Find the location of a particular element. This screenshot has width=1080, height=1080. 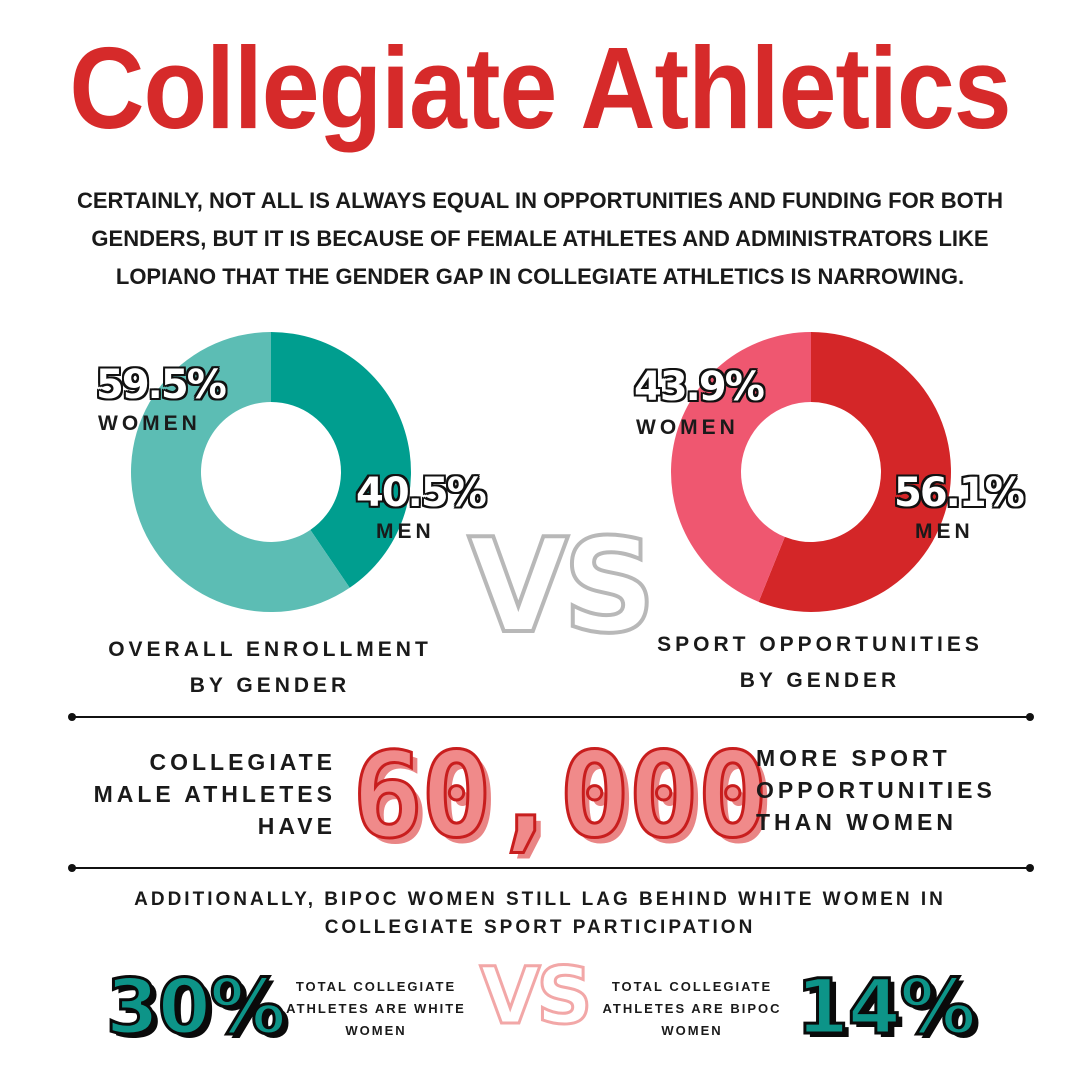

enrollment-men-percent: 40.5% is located at coordinates (421, 493).